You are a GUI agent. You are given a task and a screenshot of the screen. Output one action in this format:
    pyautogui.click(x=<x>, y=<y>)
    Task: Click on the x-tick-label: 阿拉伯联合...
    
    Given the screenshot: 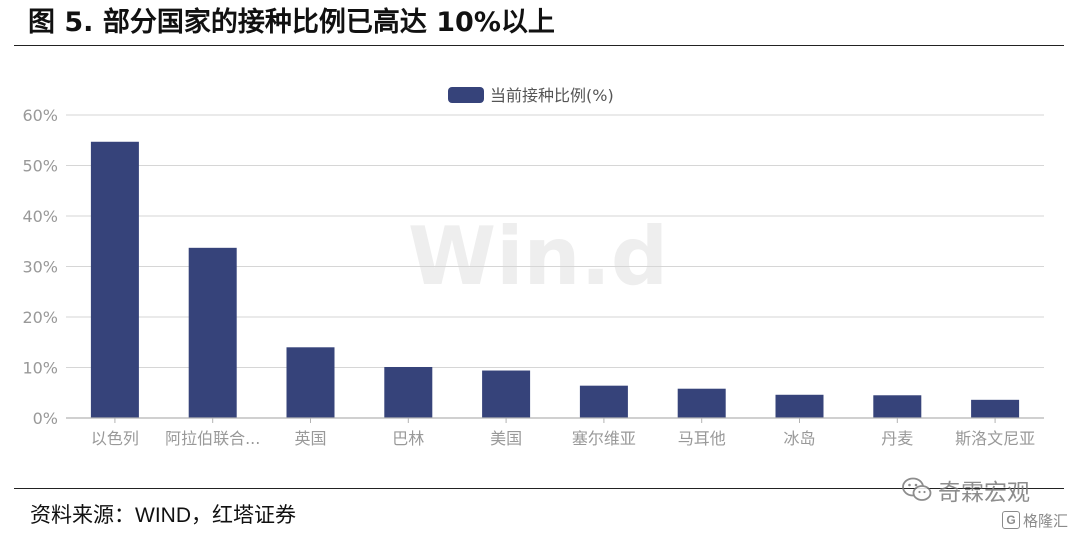 What is the action you would take?
    pyautogui.click(x=212, y=438)
    